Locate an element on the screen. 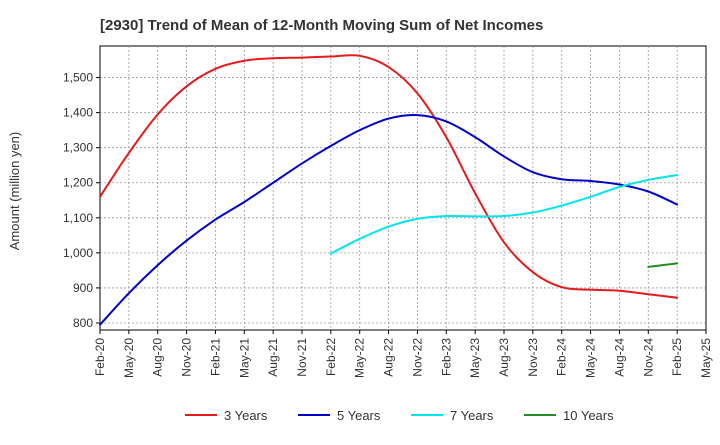  x-tick-label: Nov-20 is located at coordinates (187, 357).